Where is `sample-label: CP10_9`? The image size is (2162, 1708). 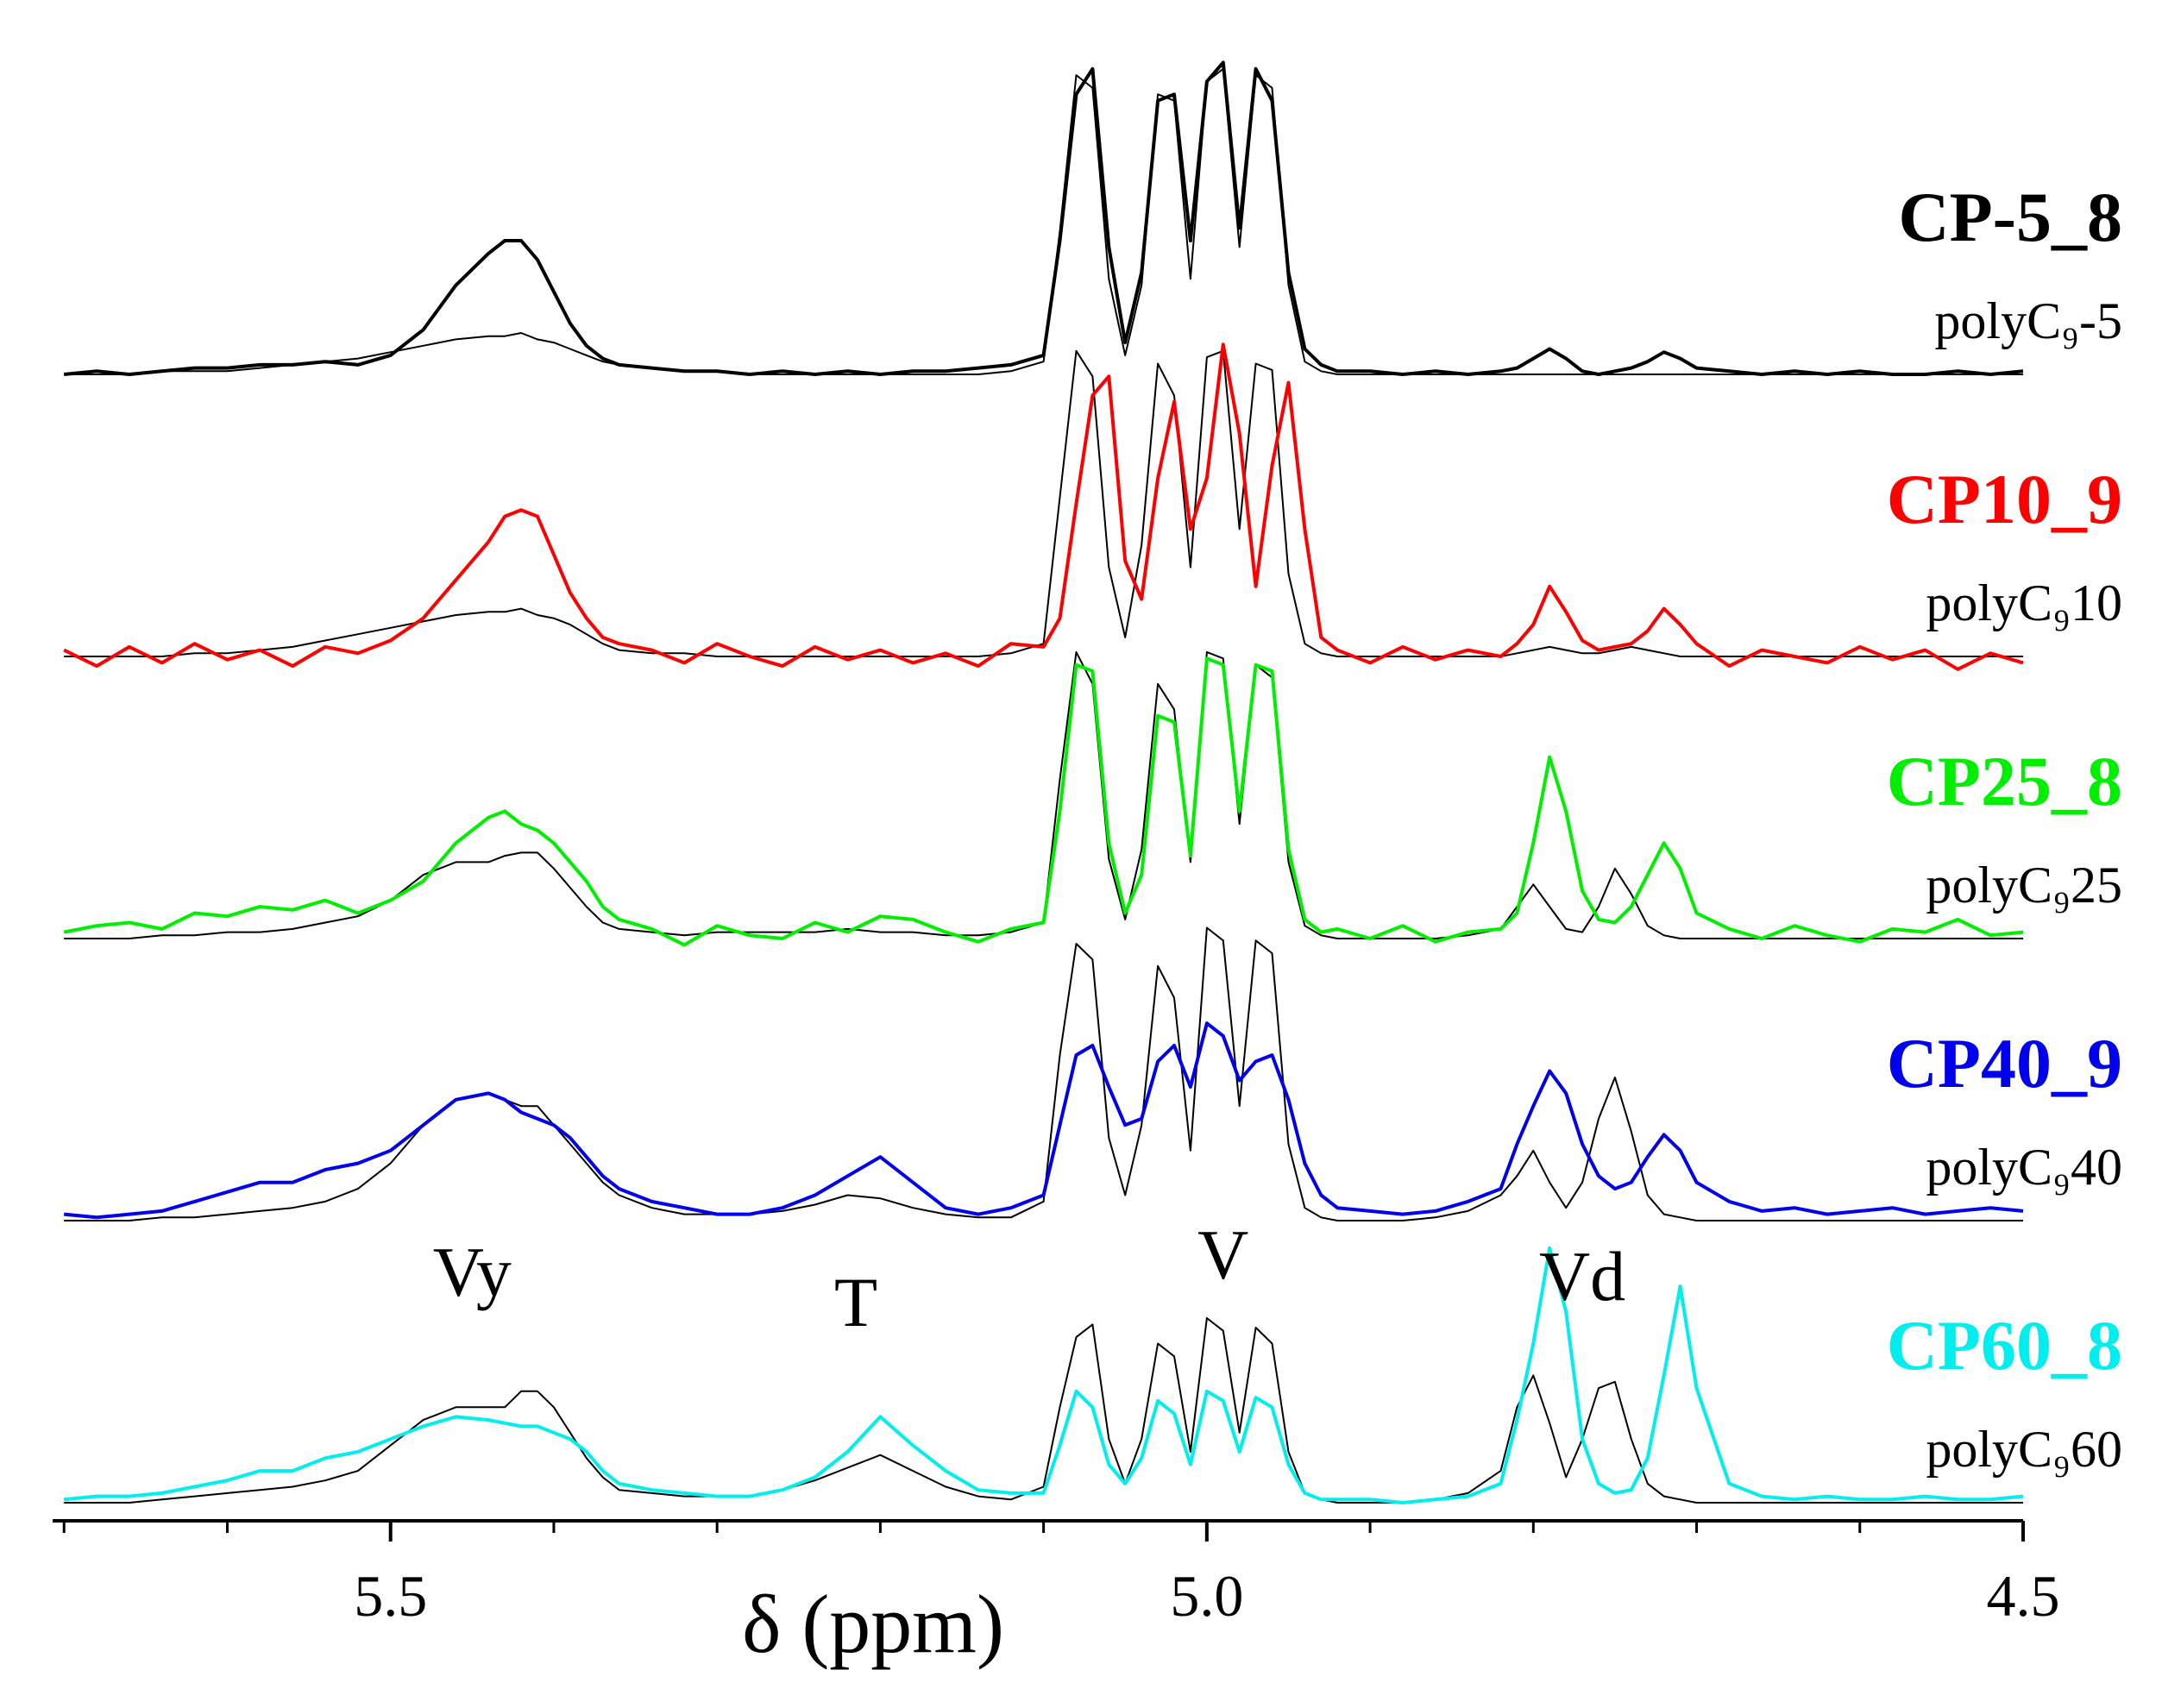 sample-label: CP10_9 is located at coordinates (2005, 499).